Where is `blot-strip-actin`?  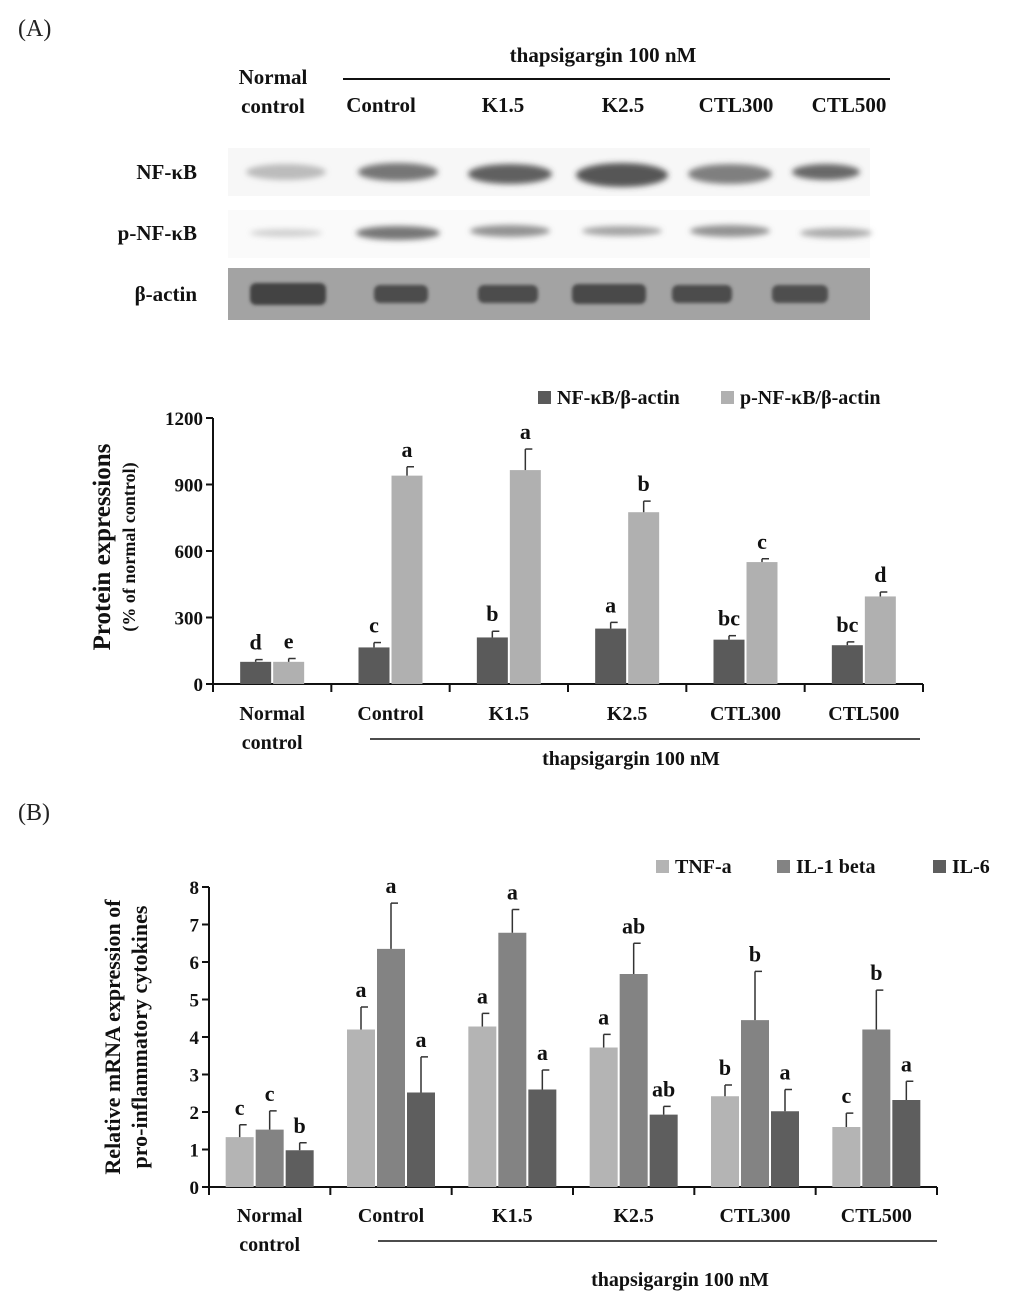 blot-strip-actin is located at coordinates (549, 294).